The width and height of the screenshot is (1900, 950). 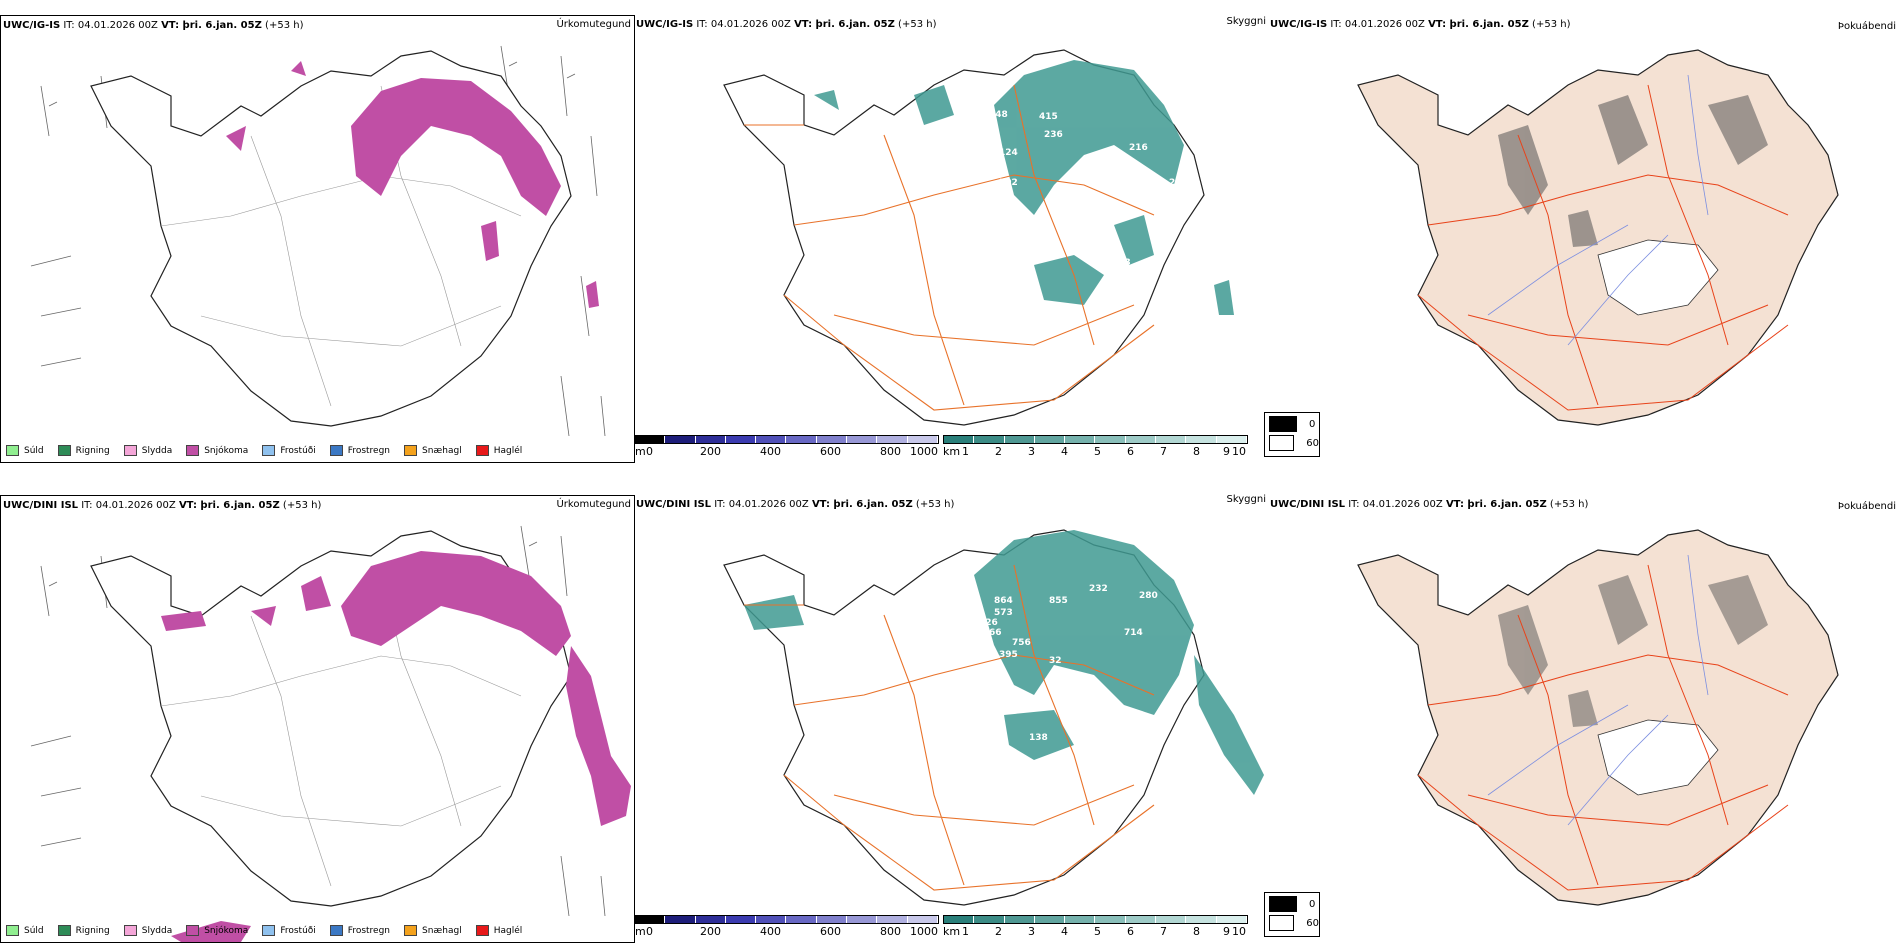 I want to click on precip-label: 756, so click(x=1021, y=643).